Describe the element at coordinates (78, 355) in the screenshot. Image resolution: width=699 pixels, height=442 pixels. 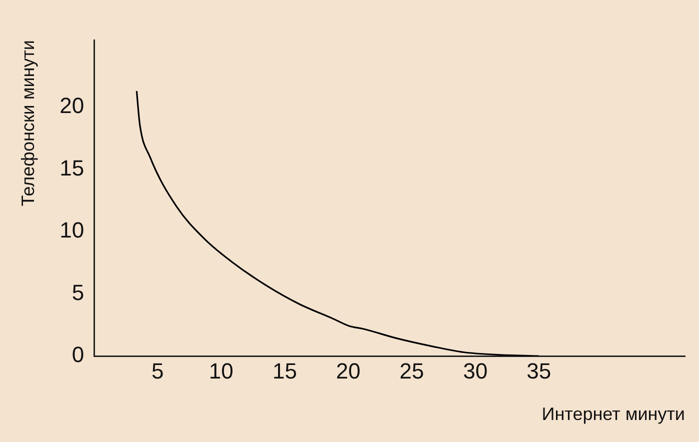
I see `y-tick-label: 0` at that location.